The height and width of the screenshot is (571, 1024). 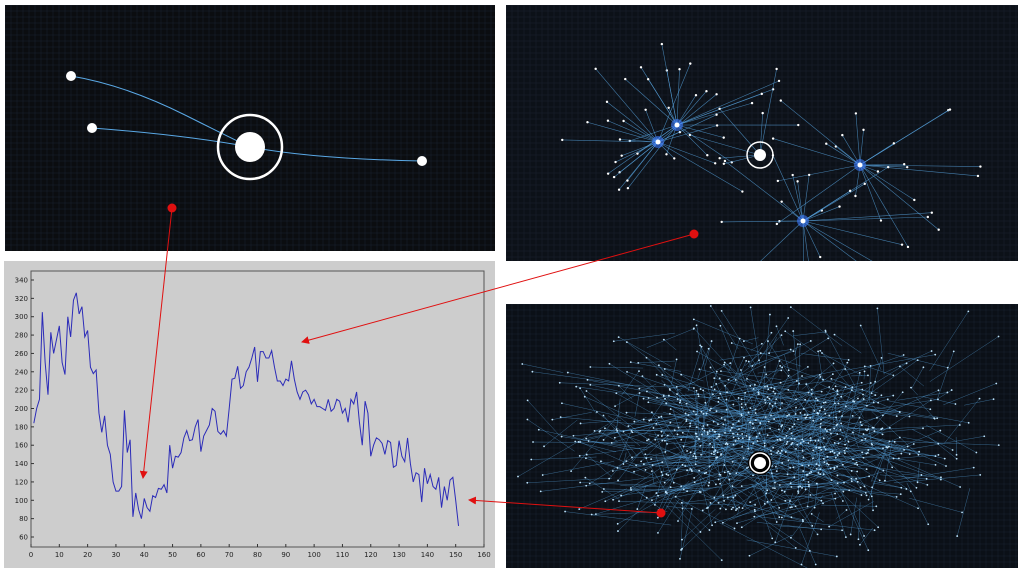 I want to click on x-tick-label: 40, so click(x=144, y=555).